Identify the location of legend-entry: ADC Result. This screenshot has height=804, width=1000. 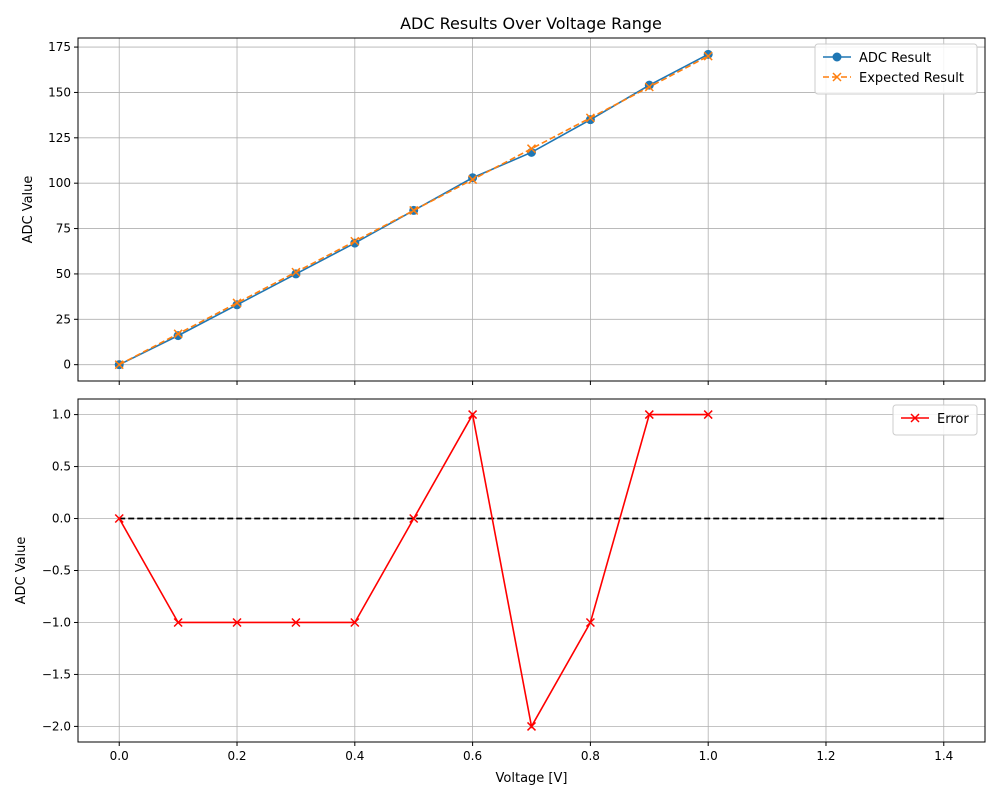
(877, 58).